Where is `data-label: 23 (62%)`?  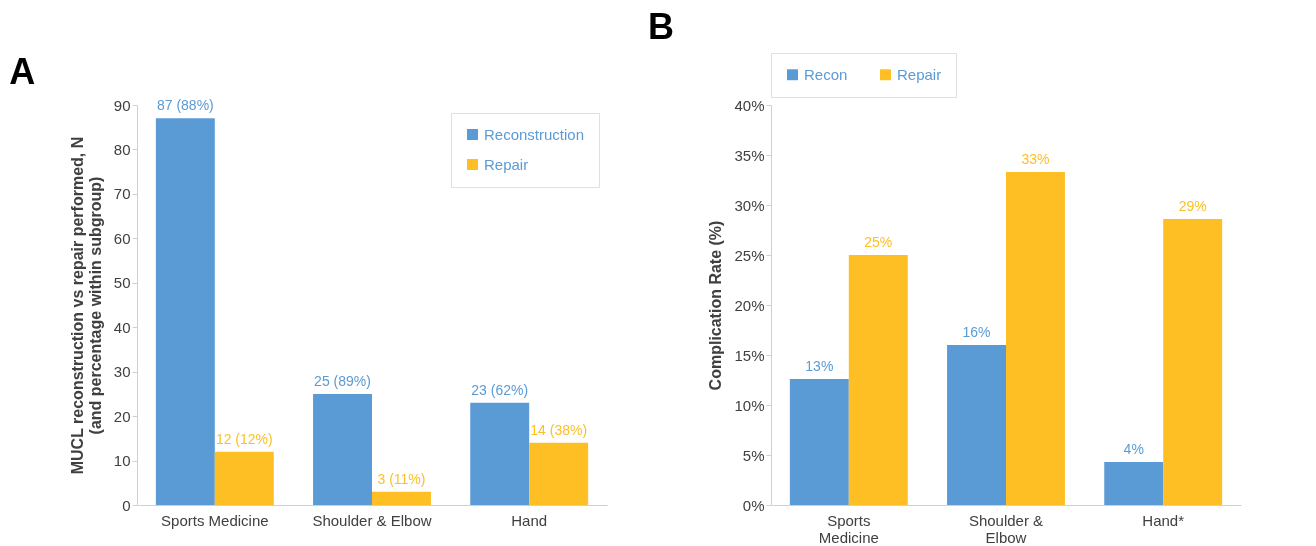 data-label: 23 (62%) is located at coordinates (500, 389).